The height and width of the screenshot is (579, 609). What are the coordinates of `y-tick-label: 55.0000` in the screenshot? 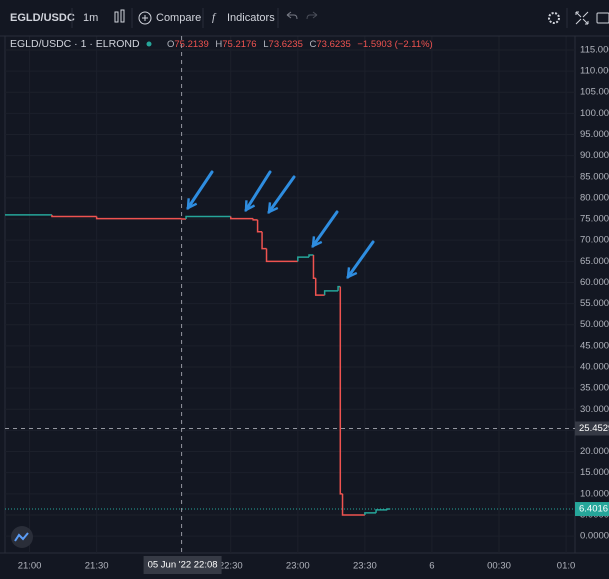 It's located at (594, 303).